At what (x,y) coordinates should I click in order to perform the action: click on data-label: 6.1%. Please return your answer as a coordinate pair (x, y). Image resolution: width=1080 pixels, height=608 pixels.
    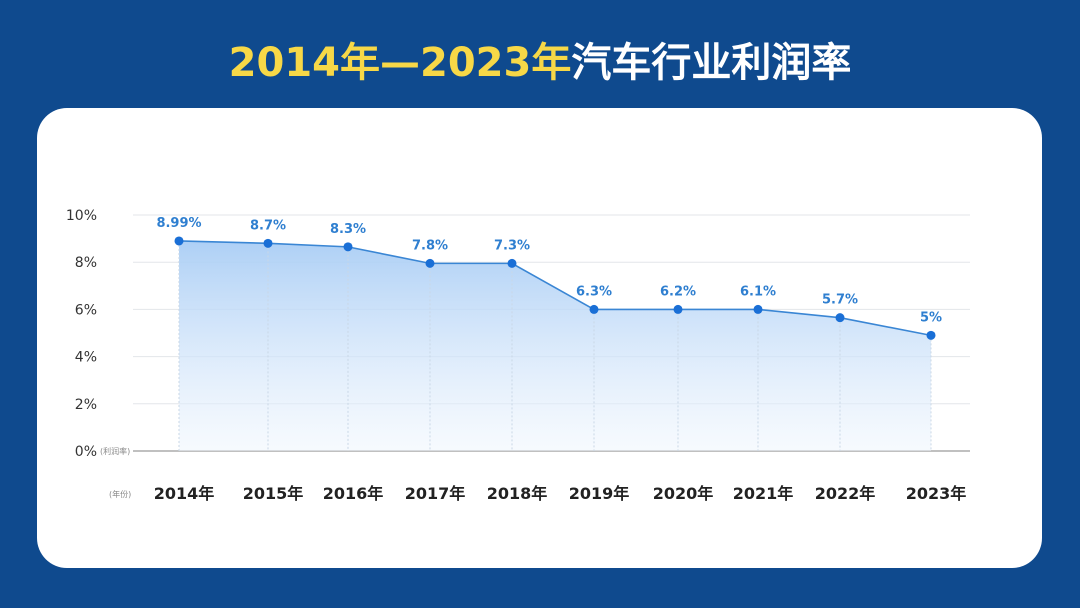
    Looking at the image, I should click on (758, 291).